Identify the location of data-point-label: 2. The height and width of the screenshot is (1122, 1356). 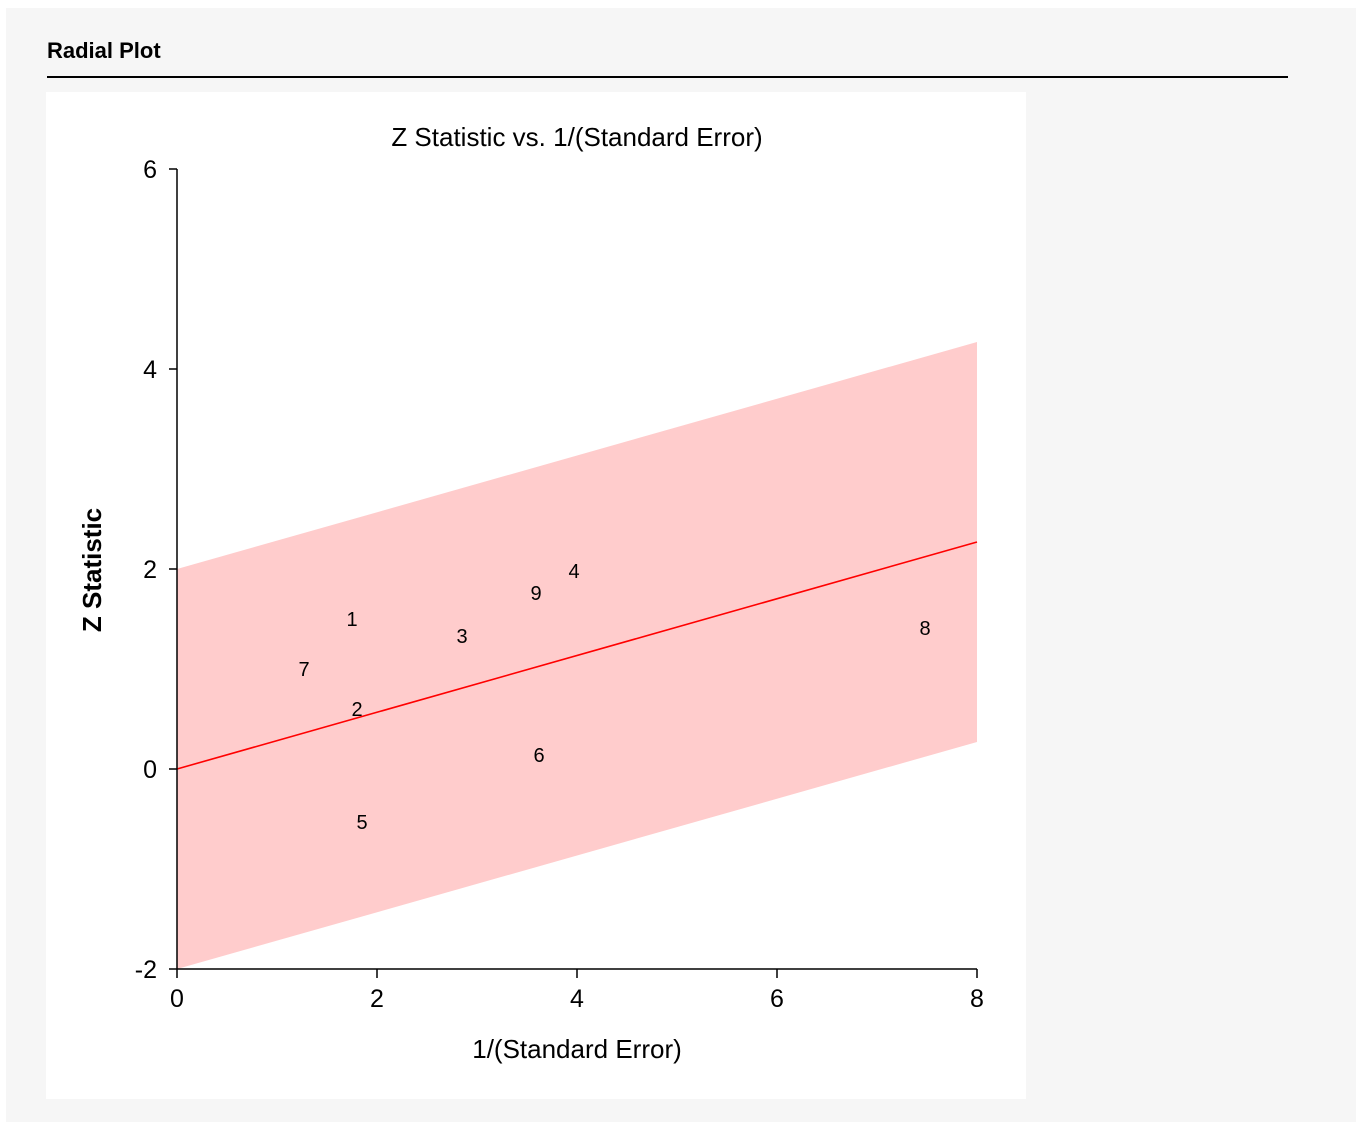
(356, 710).